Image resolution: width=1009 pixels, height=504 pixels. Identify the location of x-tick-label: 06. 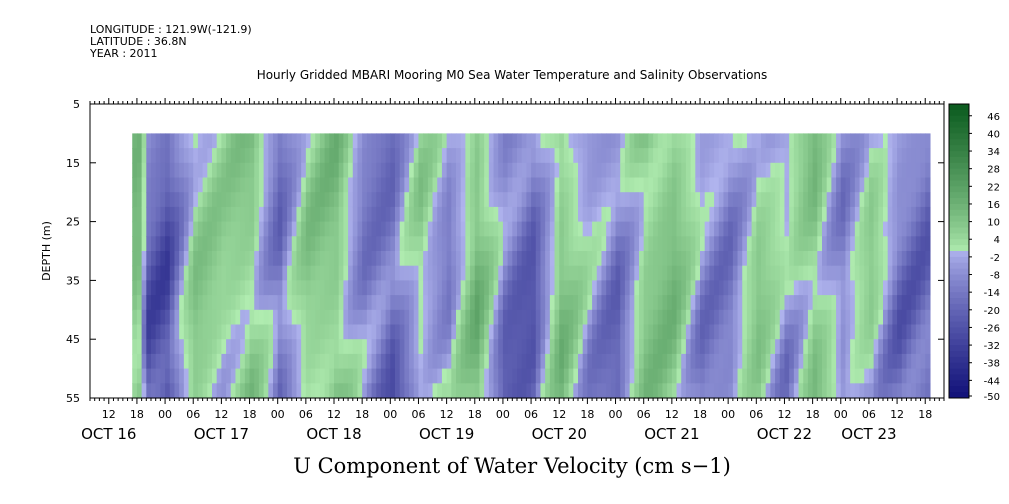
(756, 414).